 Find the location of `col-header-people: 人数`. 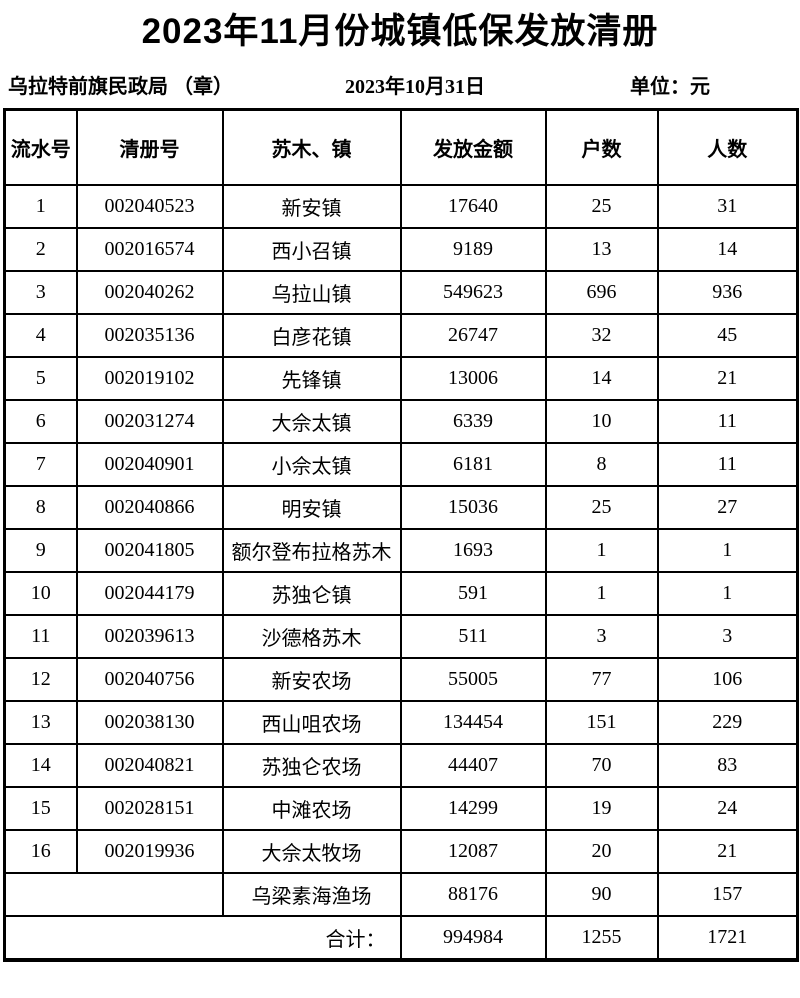

col-header-people: 人数 is located at coordinates (727, 147).